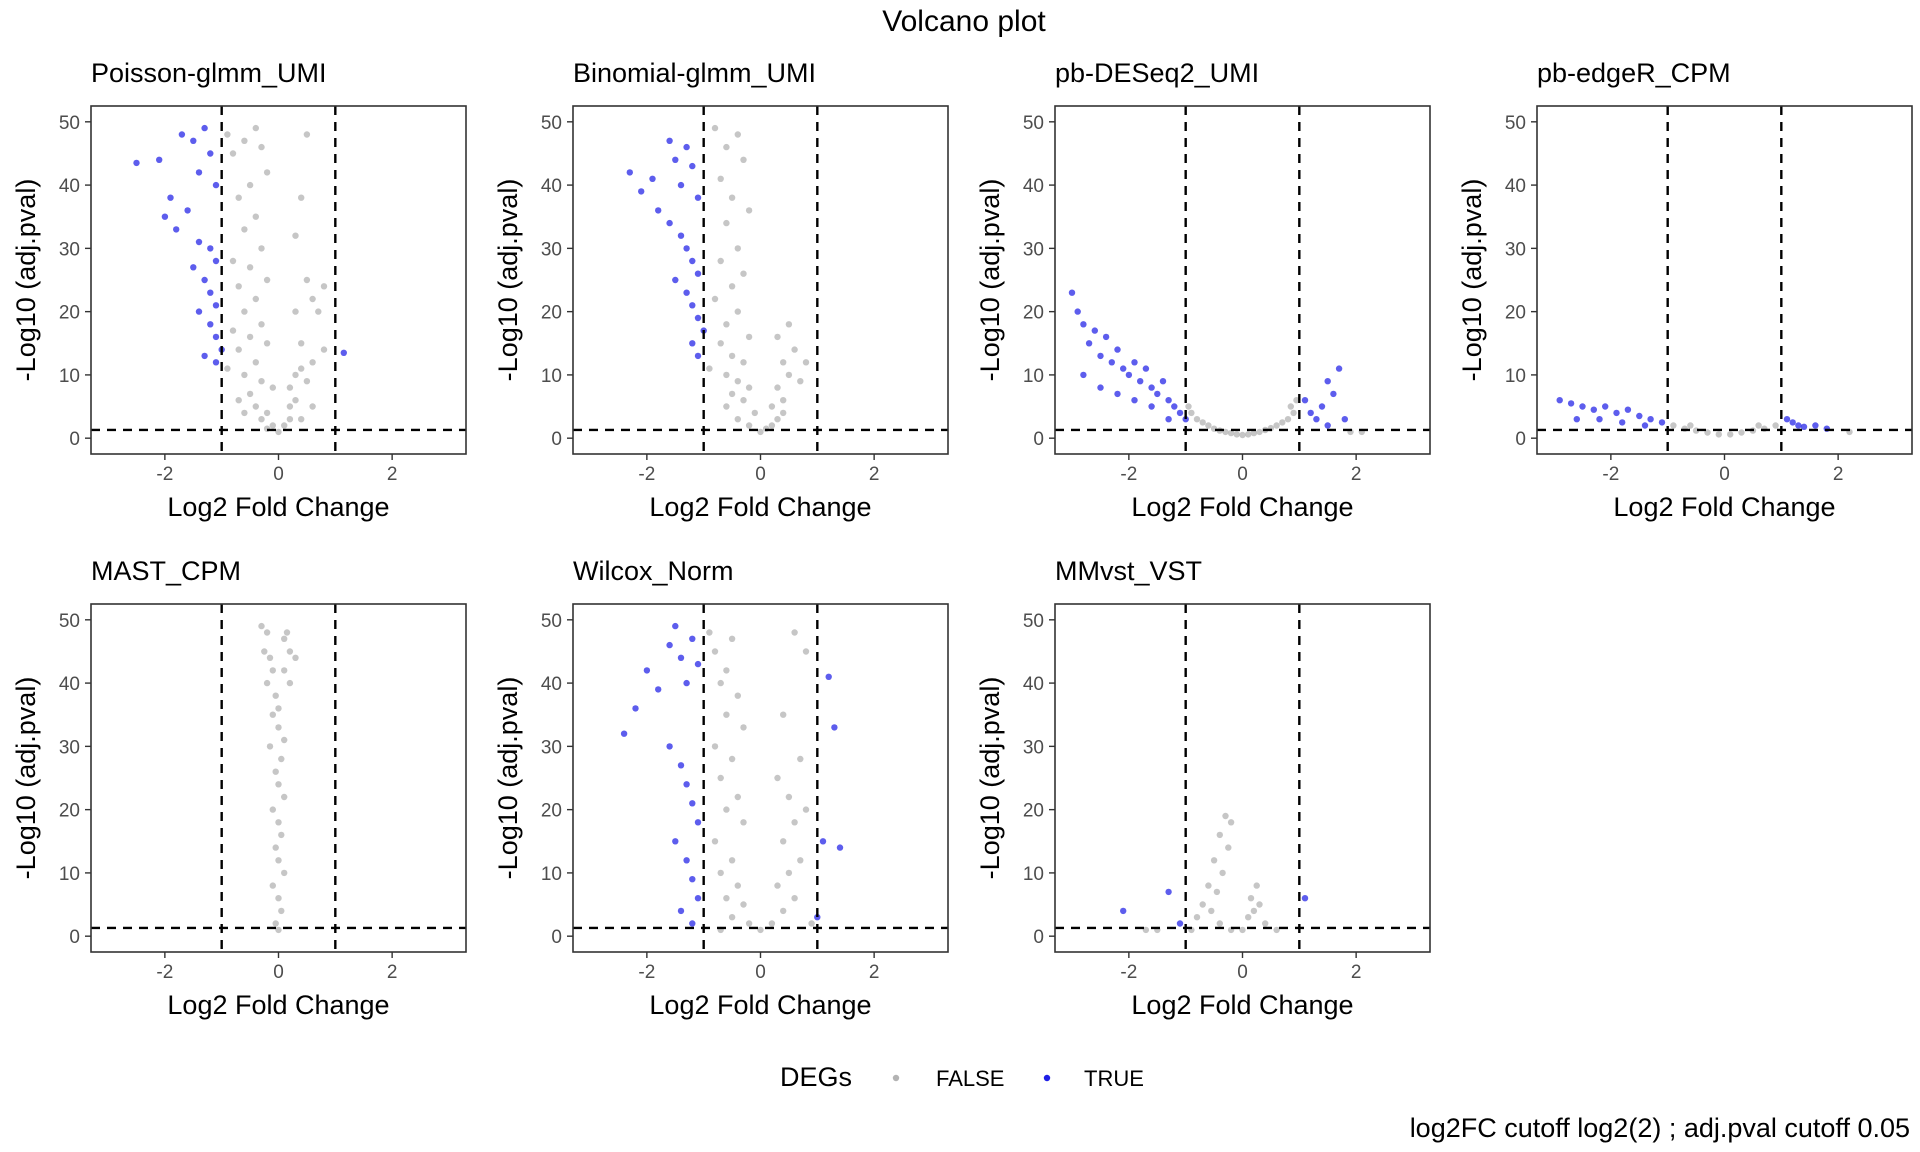 This screenshot has height=1152, width=1920. What do you see at coordinates (69, 123) in the screenshot?
I see `y-tick-label: 50` at bounding box center [69, 123].